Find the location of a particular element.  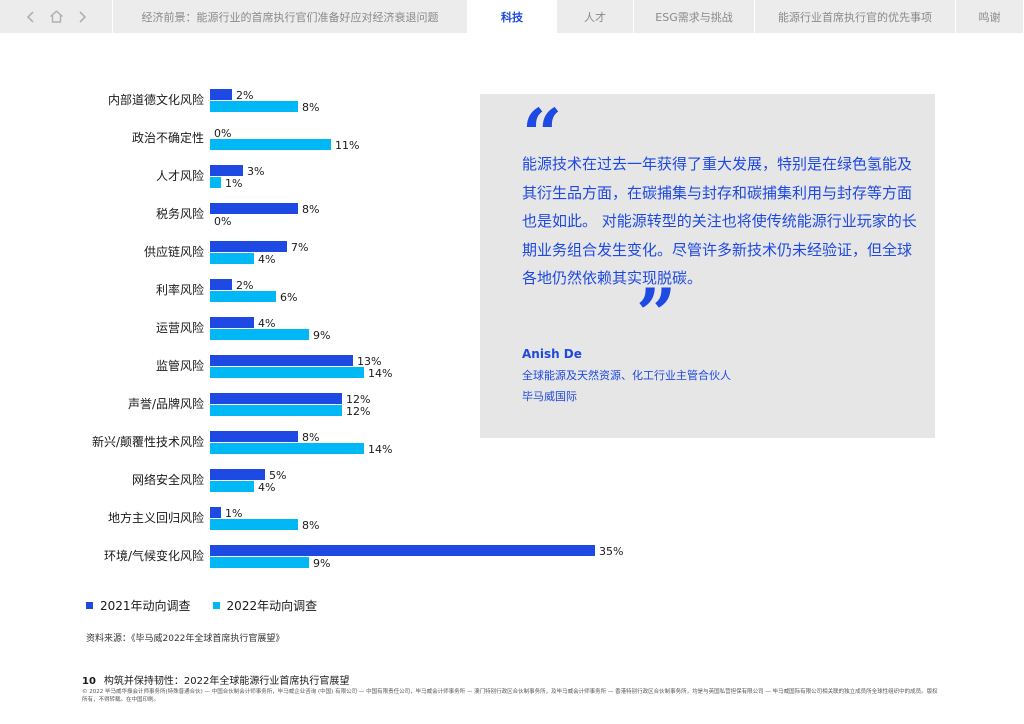

category-label: 内部道德文化风险 is located at coordinates (156, 99).